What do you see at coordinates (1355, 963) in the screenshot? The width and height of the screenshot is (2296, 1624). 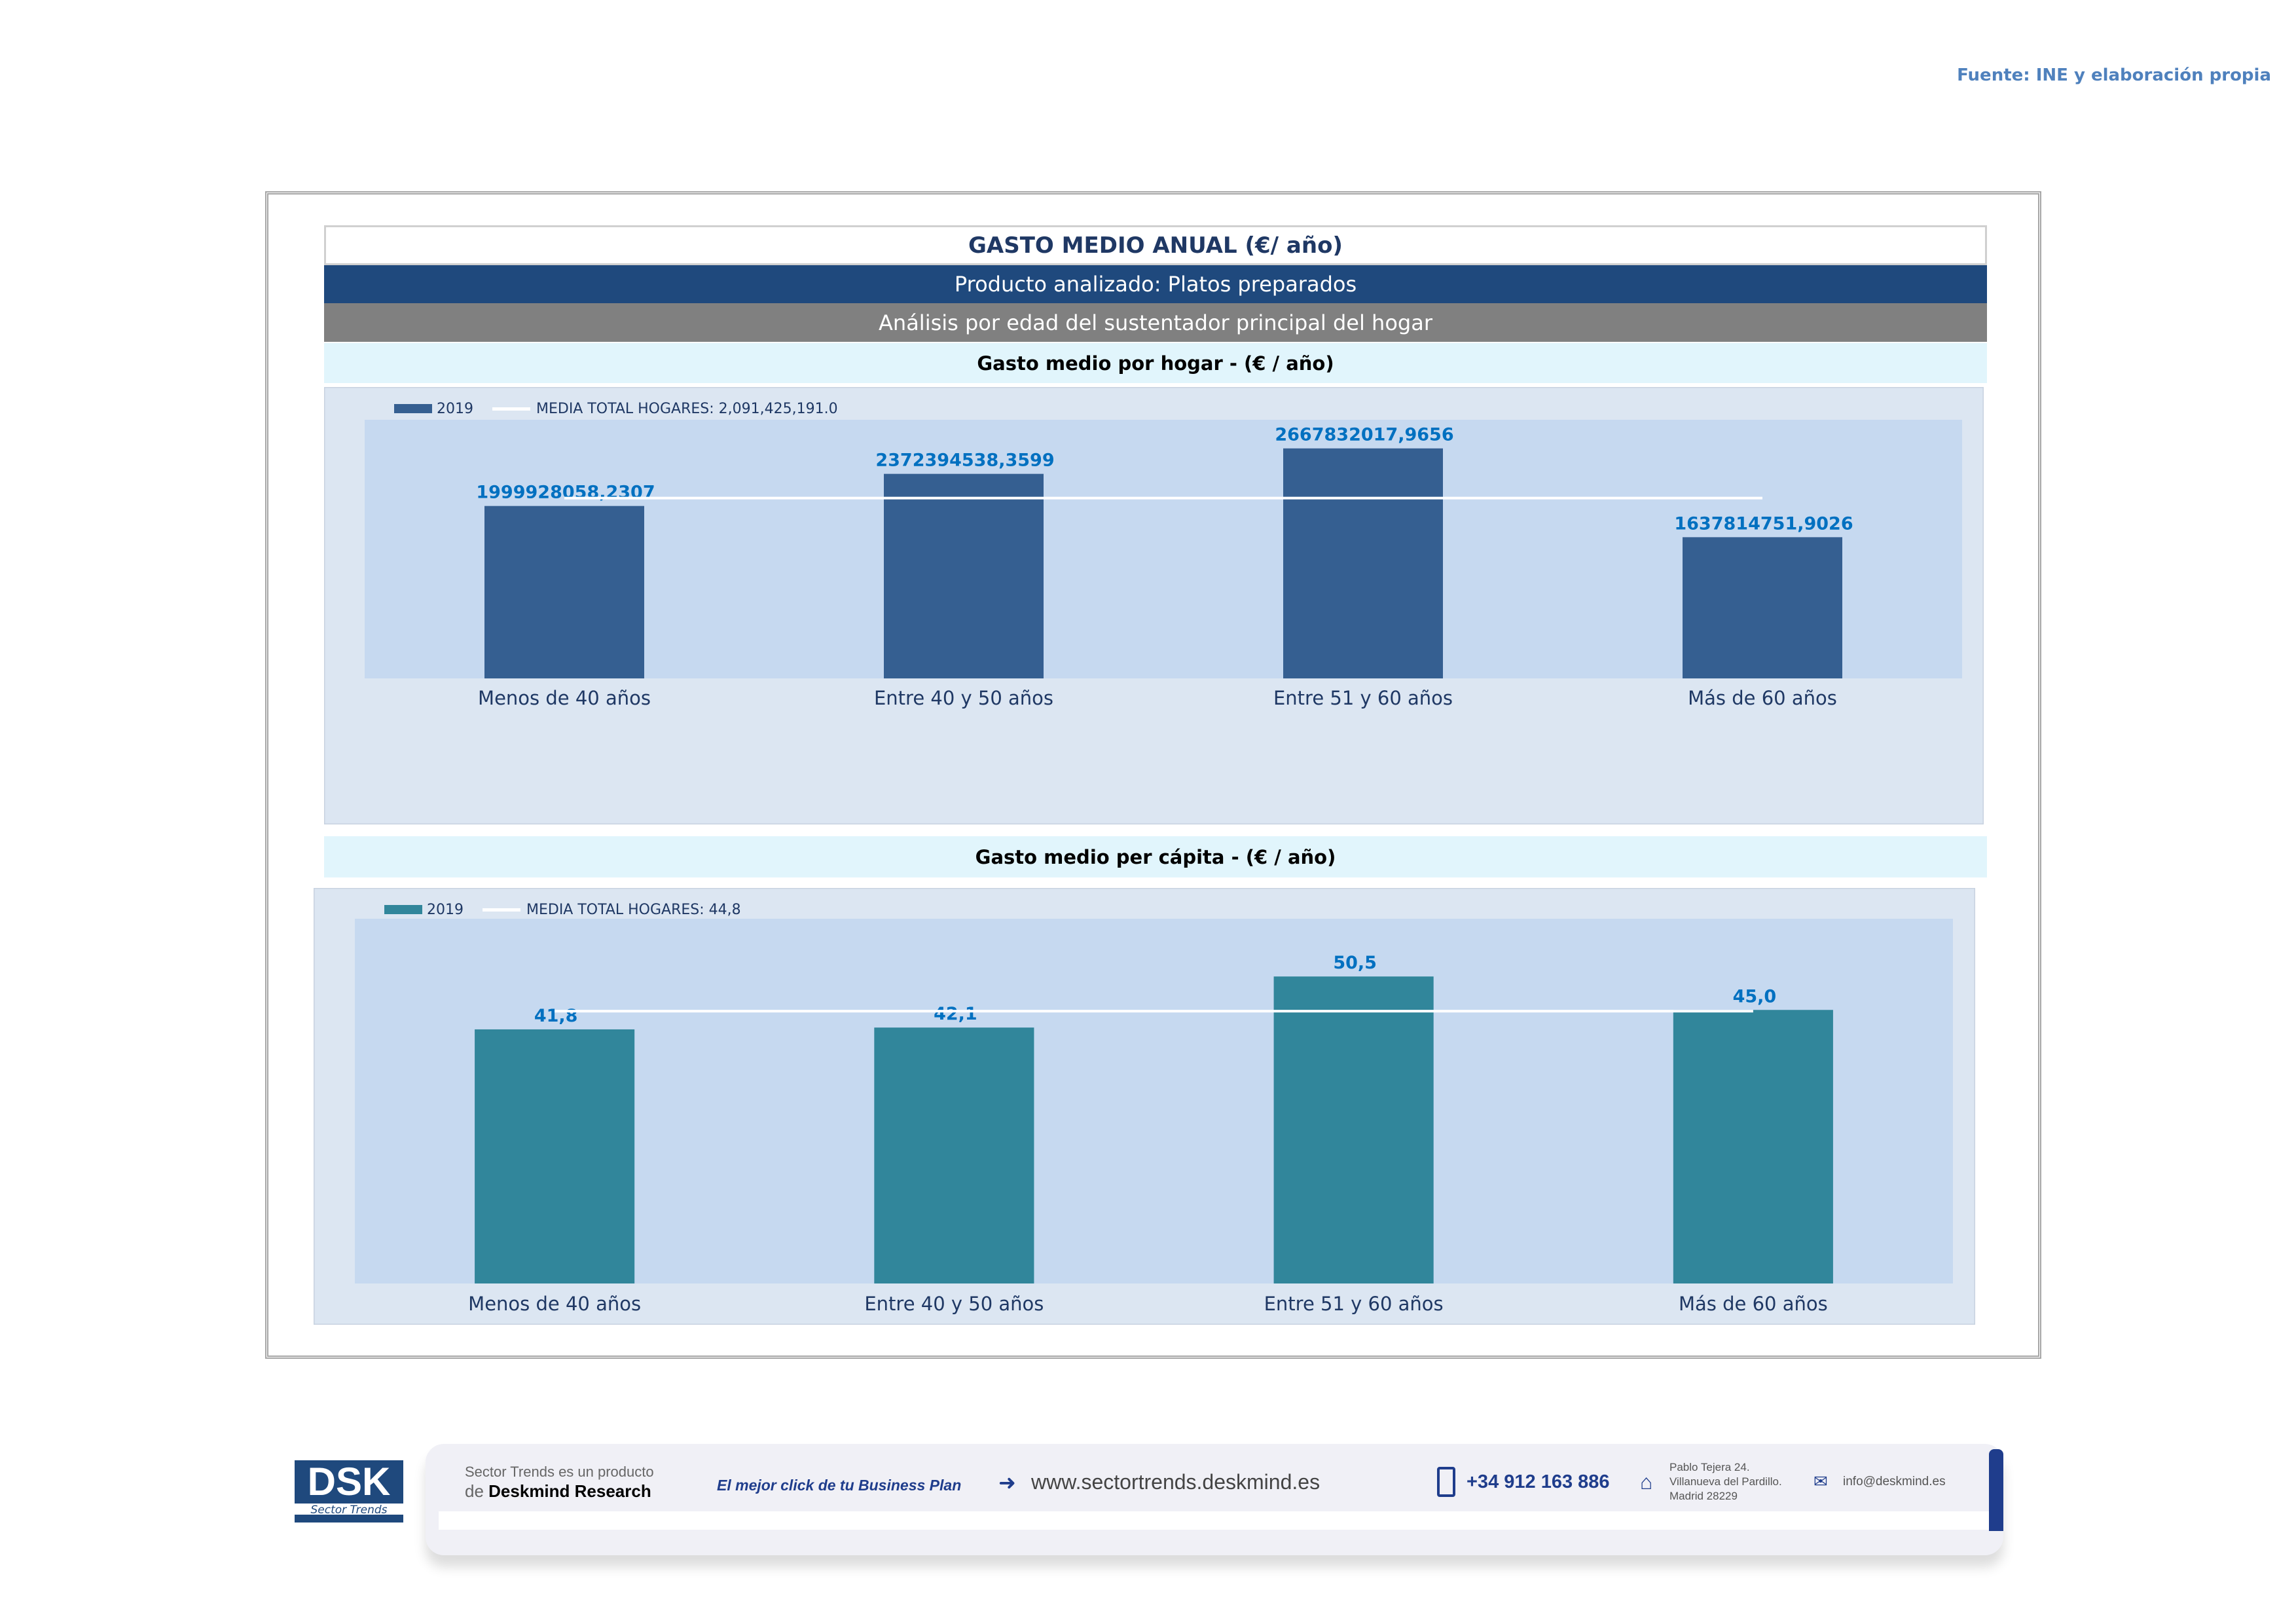 I see `data-label: 50,5` at bounding box center [1355, 963].